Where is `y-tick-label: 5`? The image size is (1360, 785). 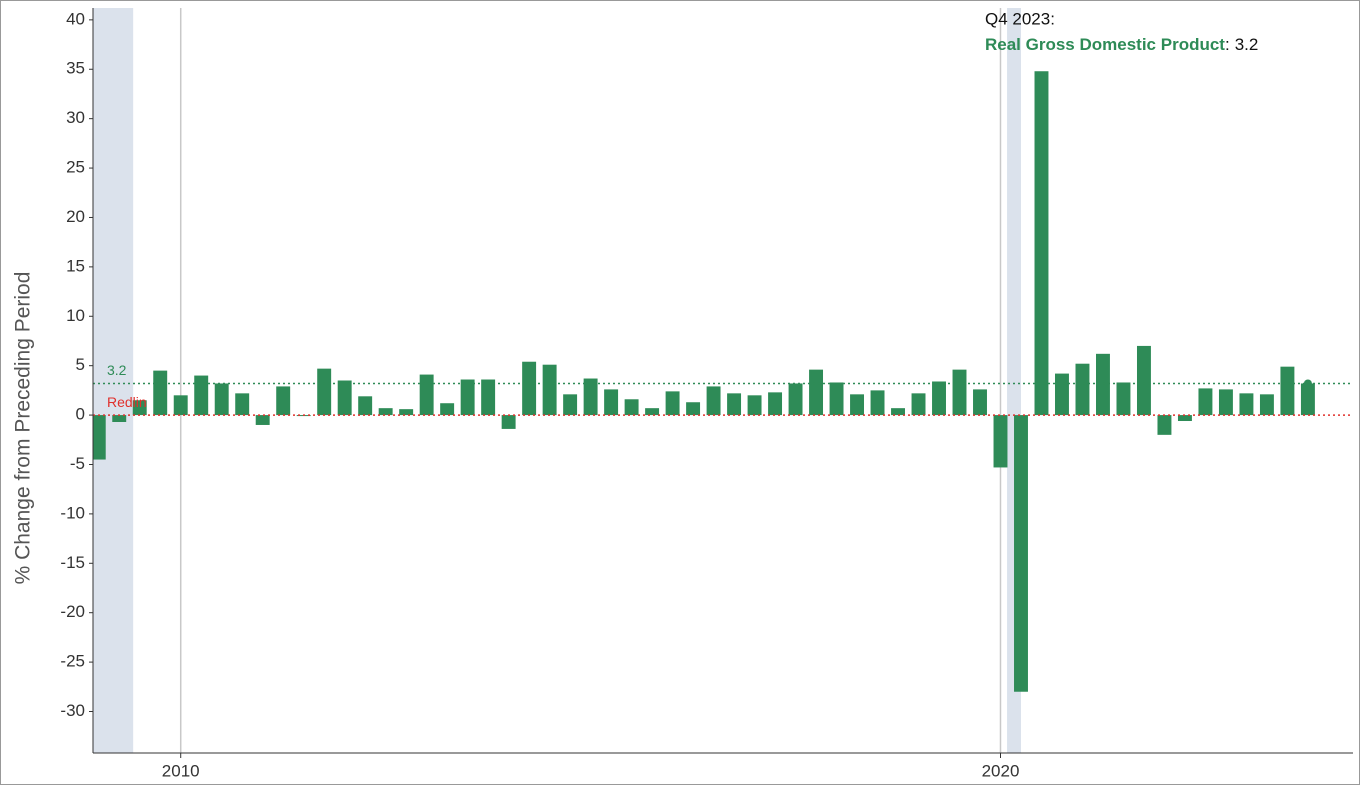
y-tick-label: 5 is located at coordinates (80, 364).